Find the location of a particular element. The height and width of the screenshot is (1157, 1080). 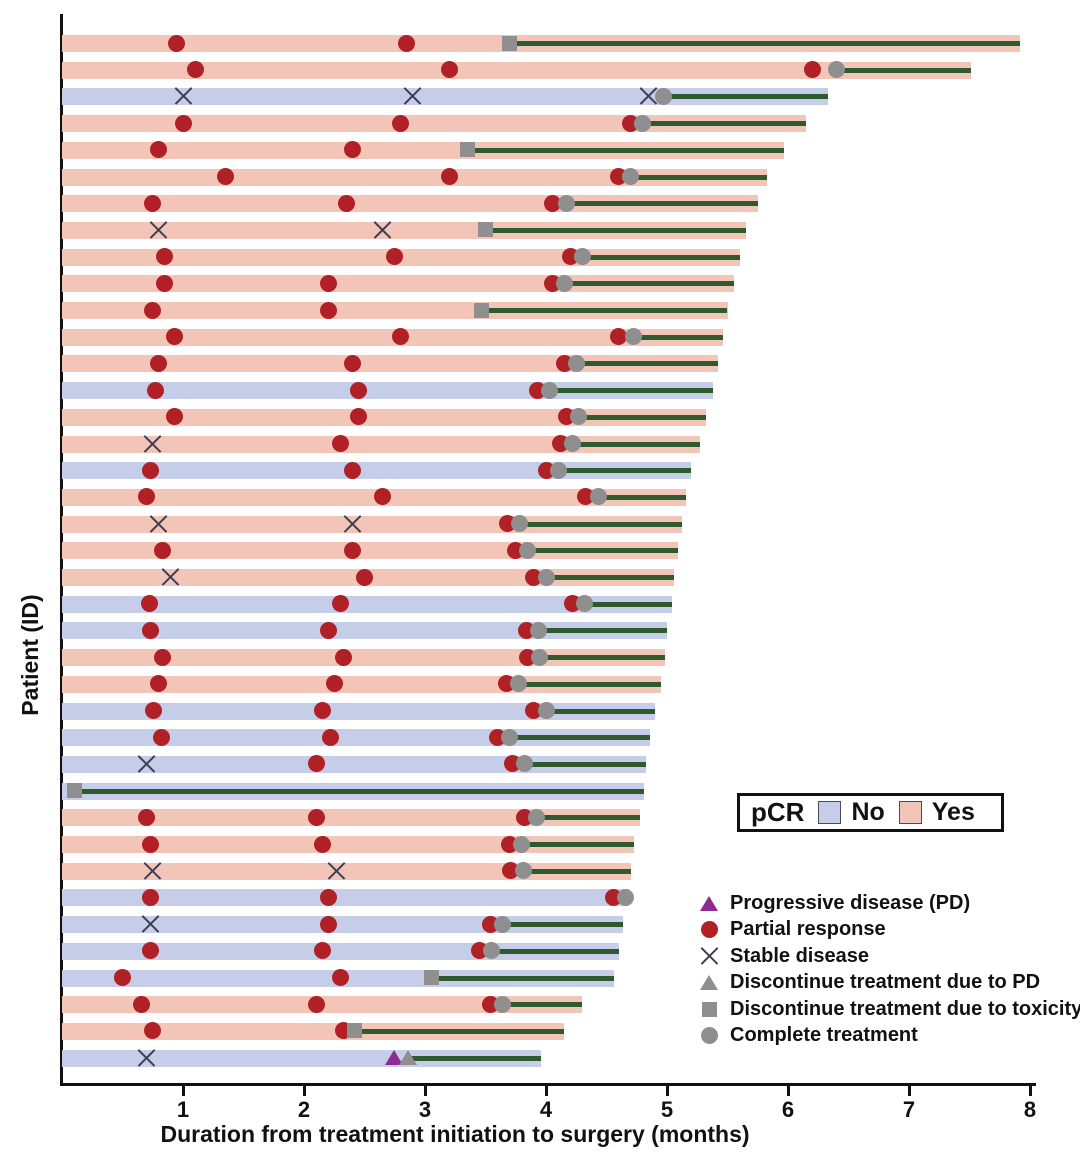

pcr-yes-label: Yes is located at coordinates (953, 812).